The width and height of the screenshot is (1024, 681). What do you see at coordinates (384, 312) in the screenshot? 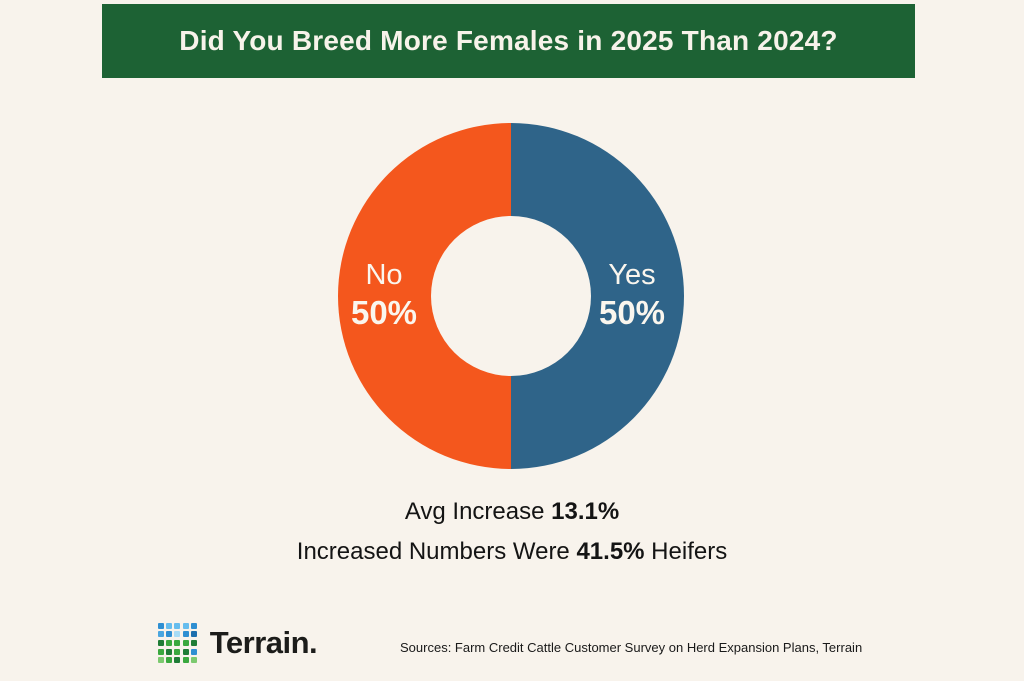
I see `slice-value-no: 50%` at bounding box center [384, 312].